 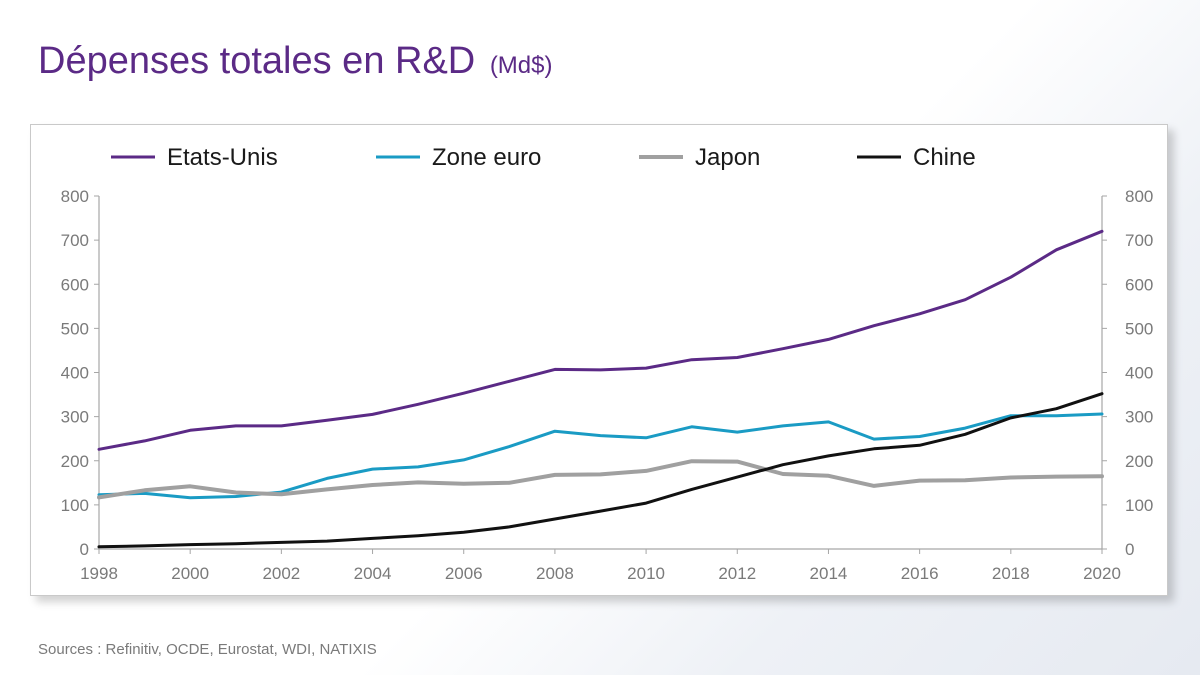 I want to click on y-tick-label-left: 400, so click(x=75, y=373).